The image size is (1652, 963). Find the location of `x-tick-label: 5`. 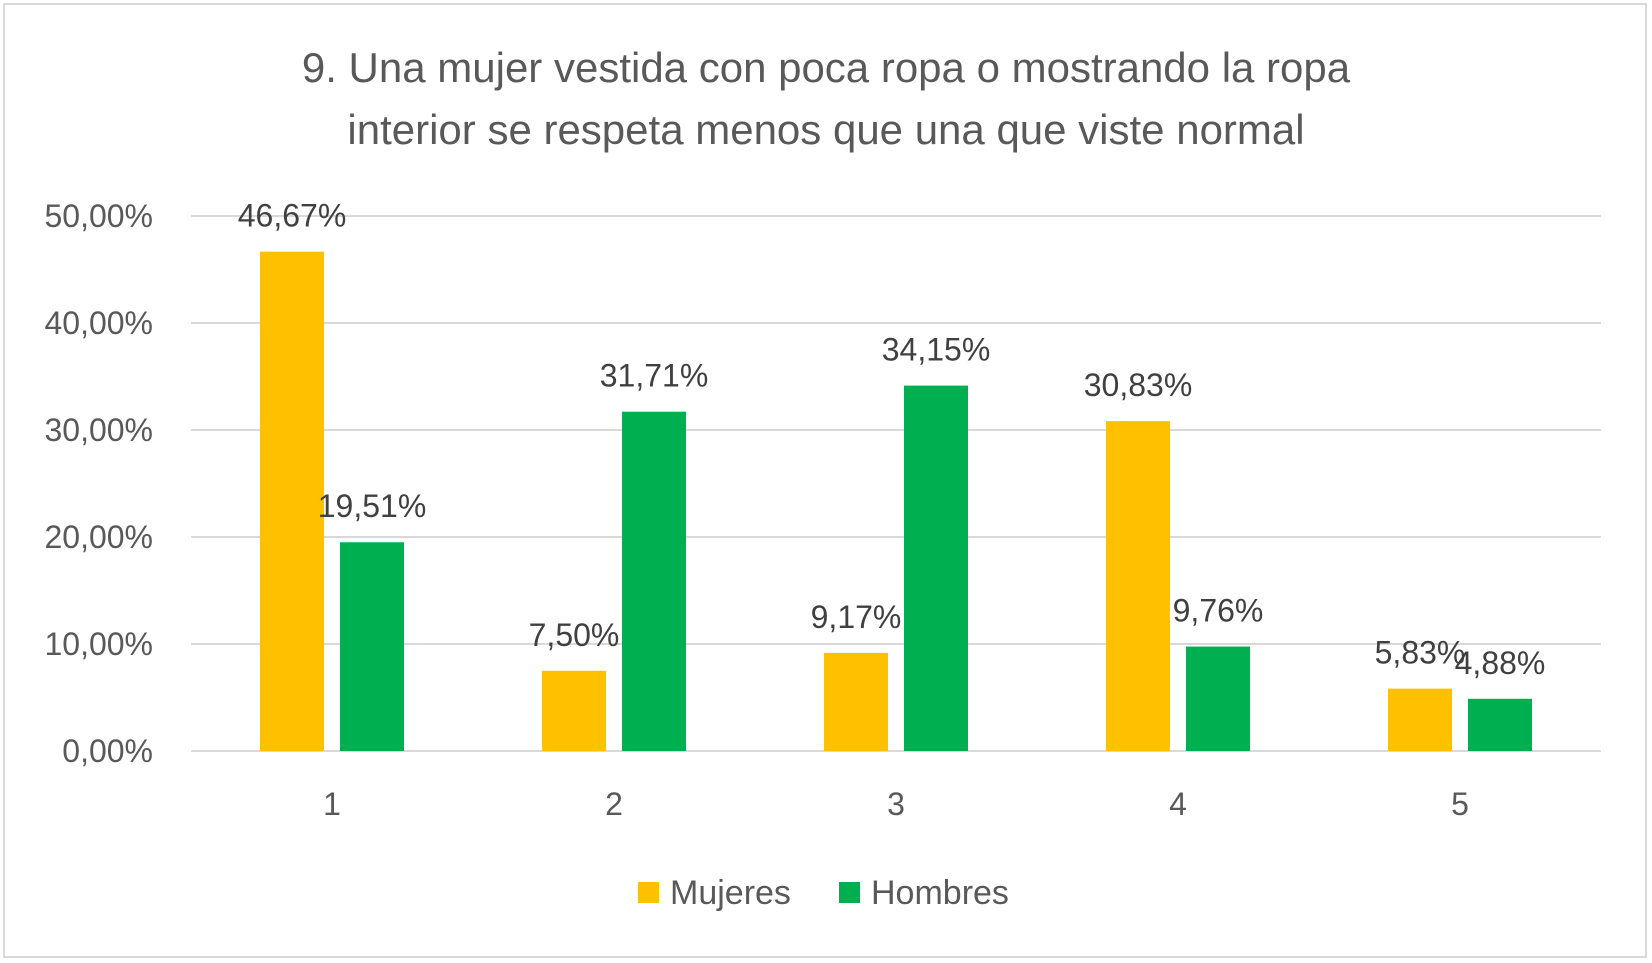

x-tick-label: 5 is located at coordinates (1460, 804).